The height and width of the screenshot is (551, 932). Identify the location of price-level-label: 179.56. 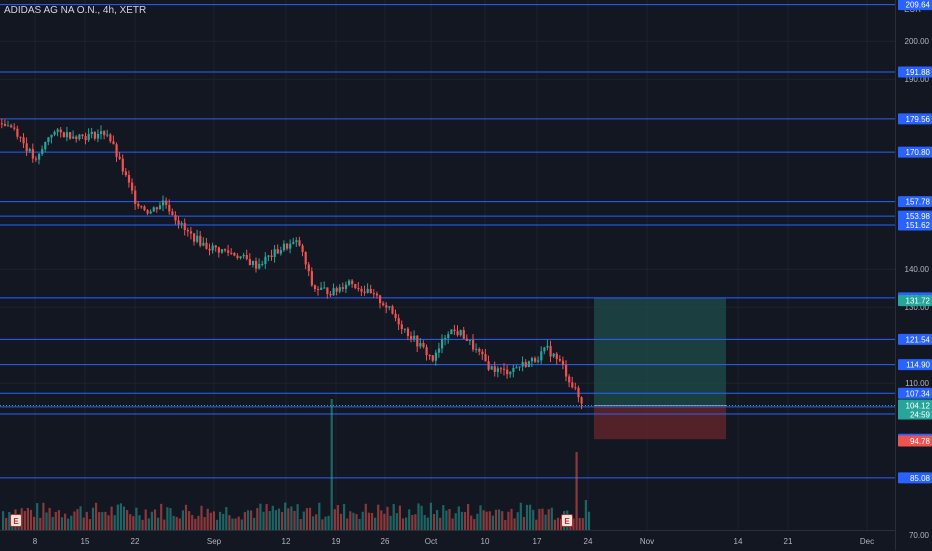
(918, 119).